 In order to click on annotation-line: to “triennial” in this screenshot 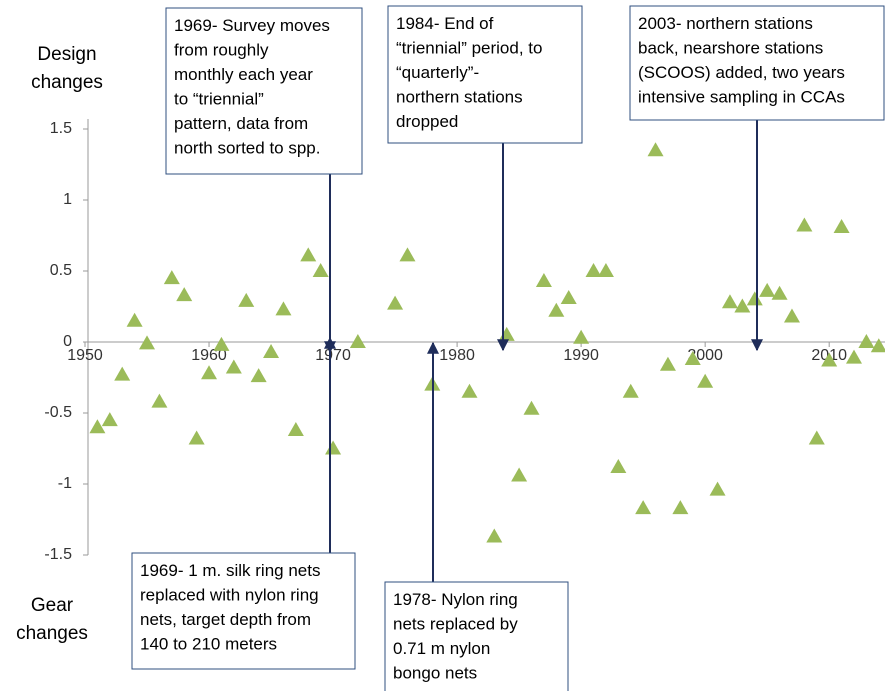, I will do `click(219, 99)`.